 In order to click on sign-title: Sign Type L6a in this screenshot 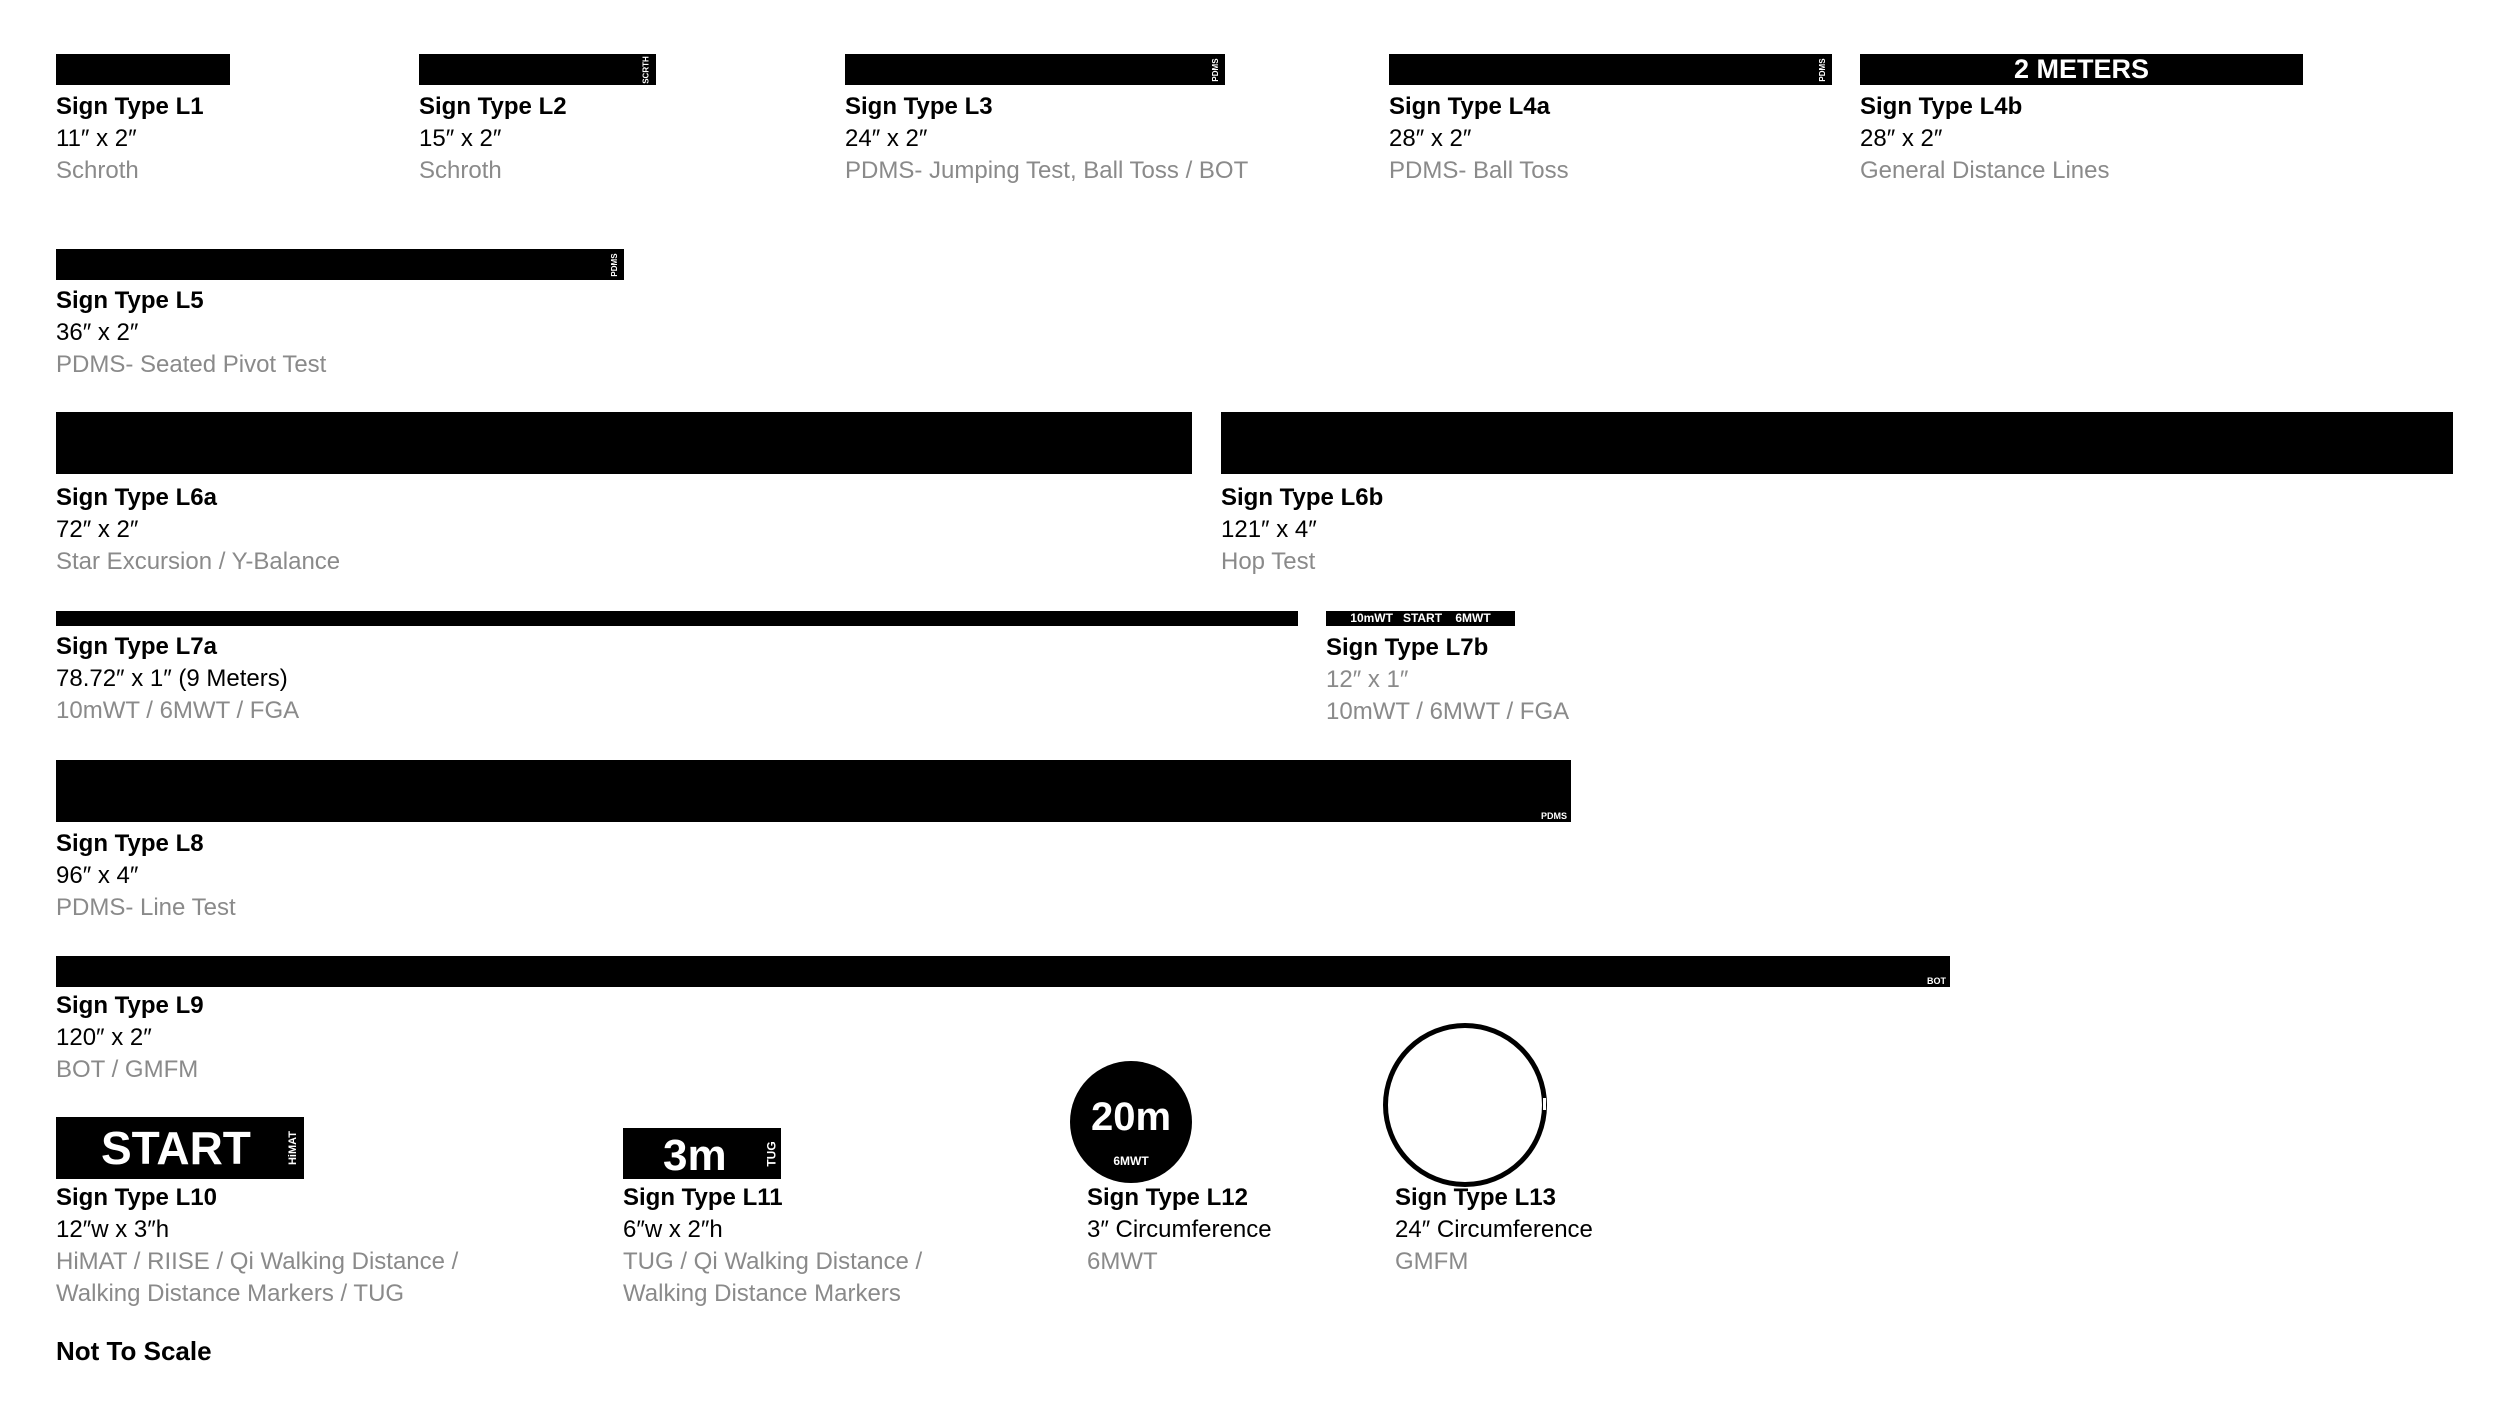, I will do `click(136, 497)`.